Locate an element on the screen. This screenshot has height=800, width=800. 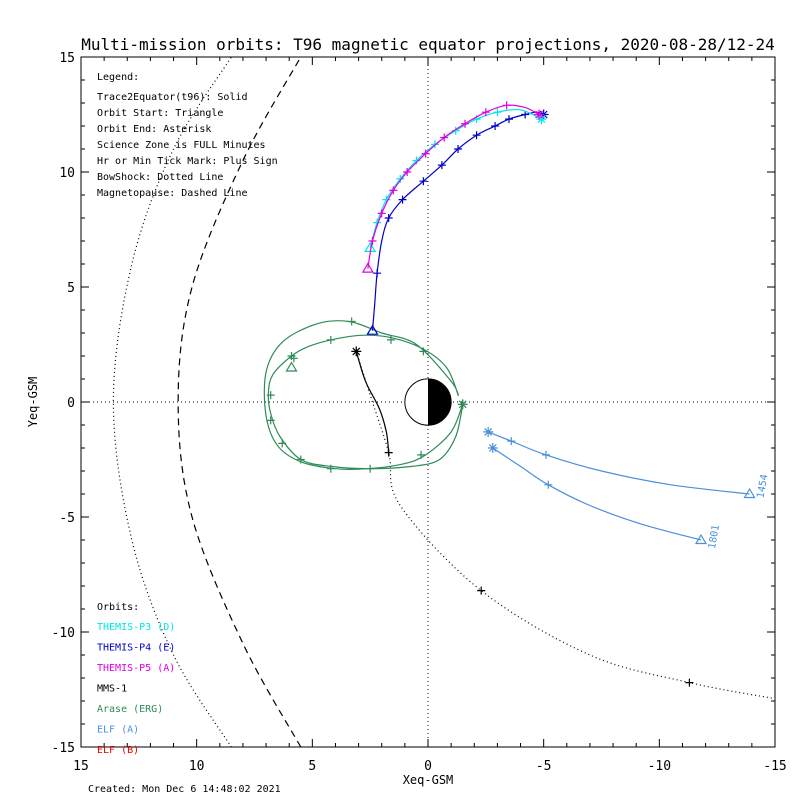
x-tick-label: -10 is located at coordinates (659, 766).